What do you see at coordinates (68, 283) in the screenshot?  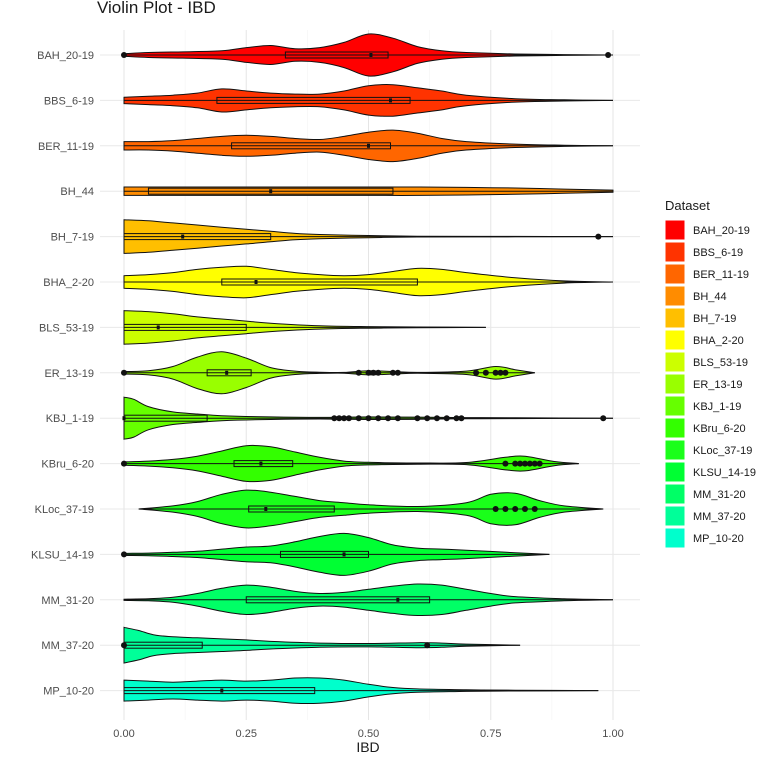 I see `y-tick-label: BHA_2-20` at bounding box center [68, 283].